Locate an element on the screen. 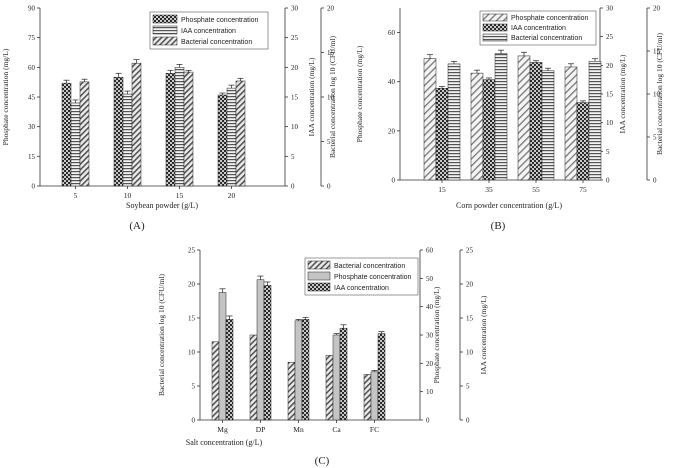 The width and height of the screenshot is (677, 468). panel-c-axis-2-tick-label: 5 is located at coordinates (468, 387).